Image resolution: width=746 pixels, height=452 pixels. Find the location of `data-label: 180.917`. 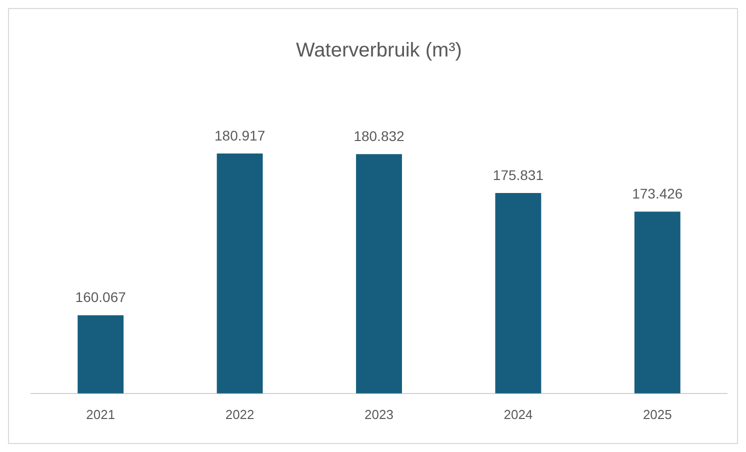

data-label: 180.917 is located at coordinates (240, 135).